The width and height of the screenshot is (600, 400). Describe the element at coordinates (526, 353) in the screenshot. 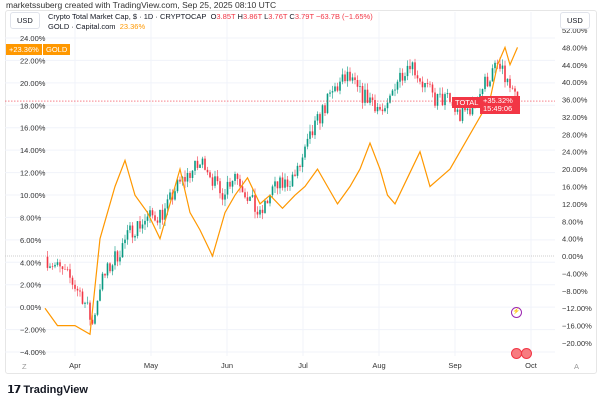

I see `us-flag-event-icon` at that location.